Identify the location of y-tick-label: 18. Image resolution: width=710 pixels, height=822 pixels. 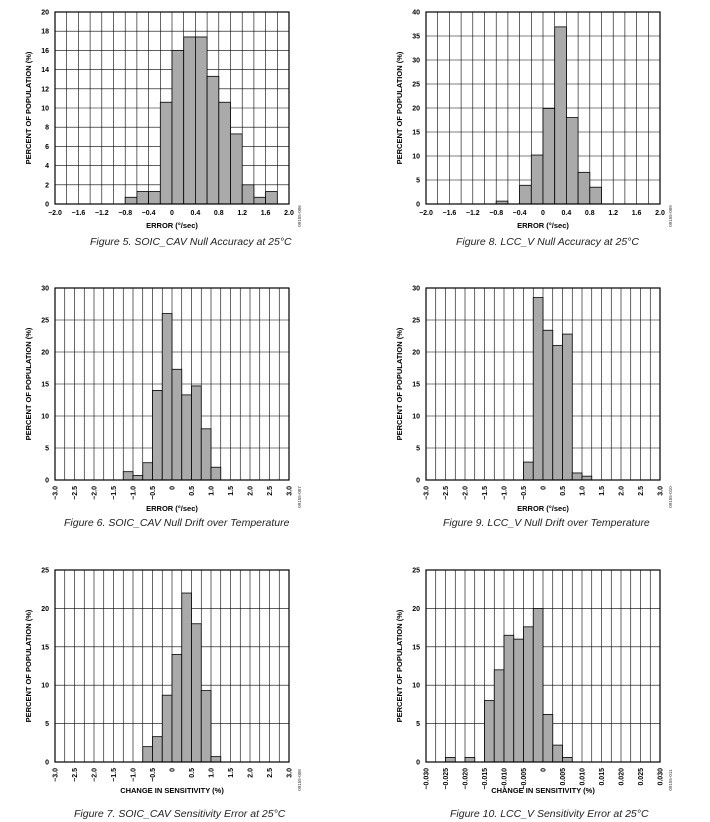
(45, 32).